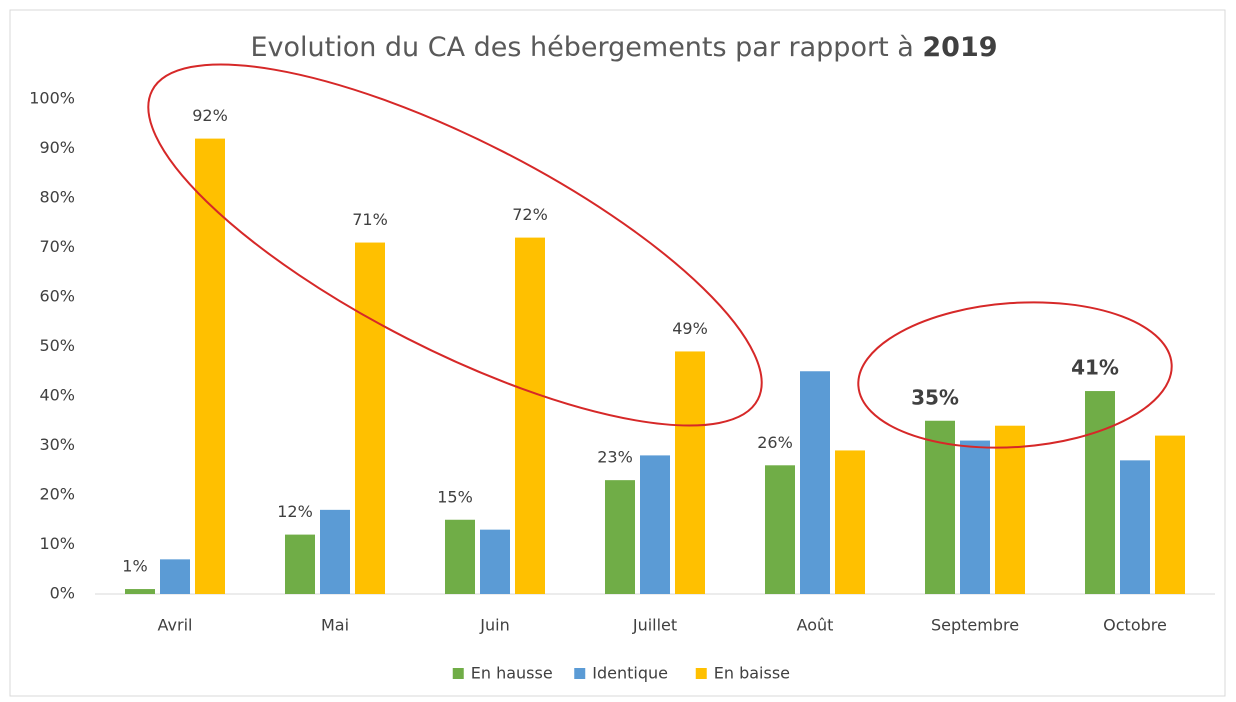 The height and width of the screenshot is (702, 1236). I want to click on title-bold: 2019, so click(959, 47).